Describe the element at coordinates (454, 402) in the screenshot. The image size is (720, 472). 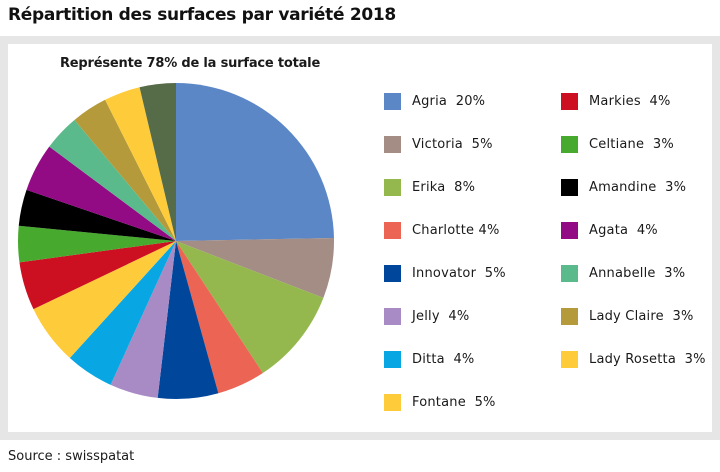
I see `legend-label: Fontane 5%` at that location.